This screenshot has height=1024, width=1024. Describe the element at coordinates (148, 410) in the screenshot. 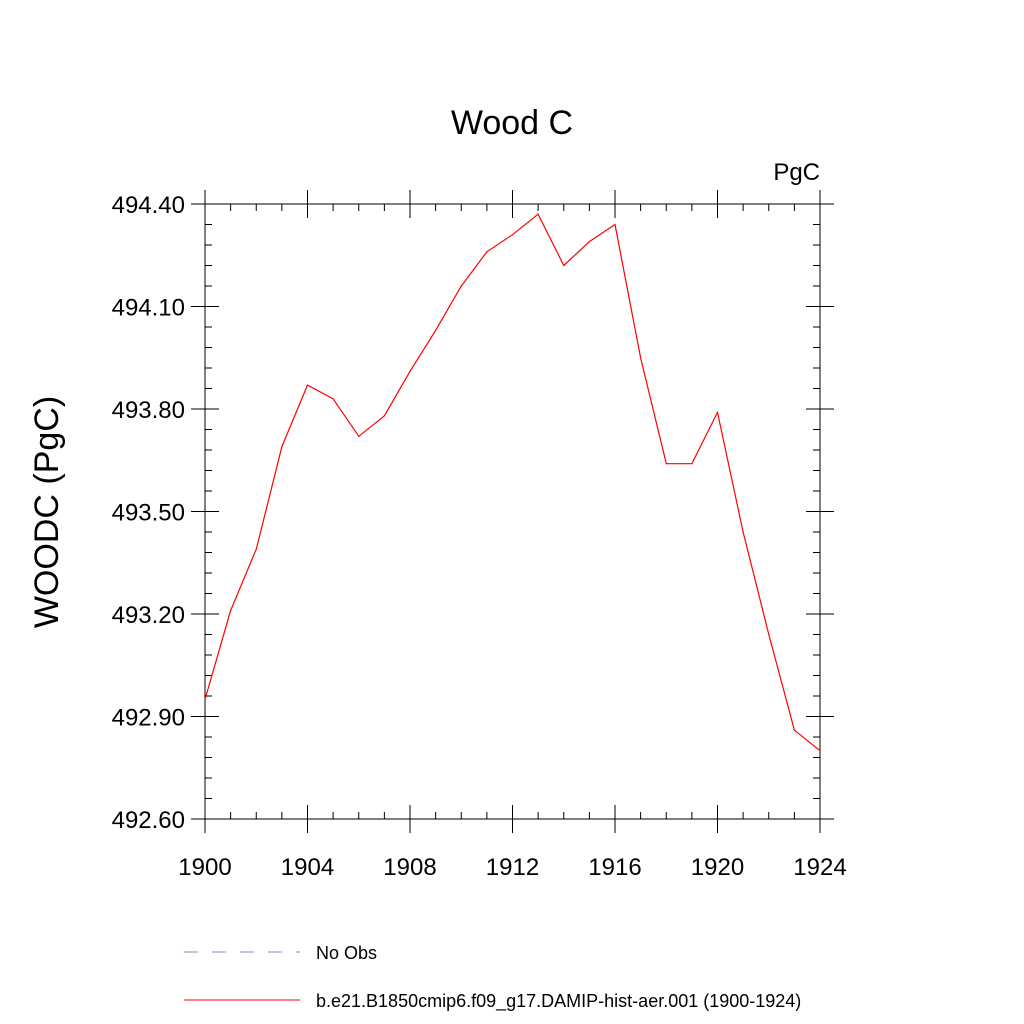

I see `y-tick-label: 493.80` at that location.